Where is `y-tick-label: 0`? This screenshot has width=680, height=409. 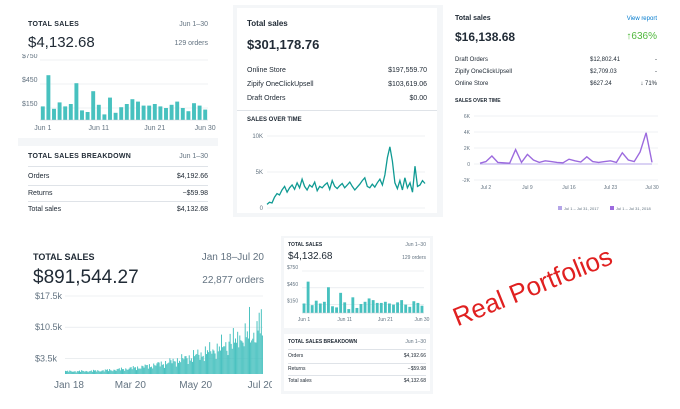 y-tick-label: 0 is located at coordinates (262, 209).